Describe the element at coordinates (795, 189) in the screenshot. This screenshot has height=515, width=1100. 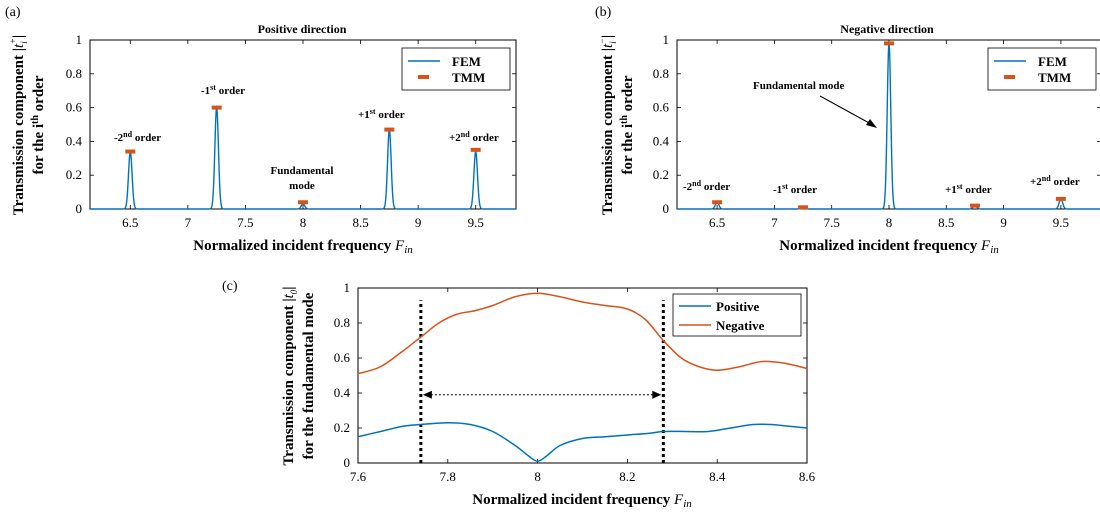
I see `annotation-b-minus-1st-order: -1st order` at that location.